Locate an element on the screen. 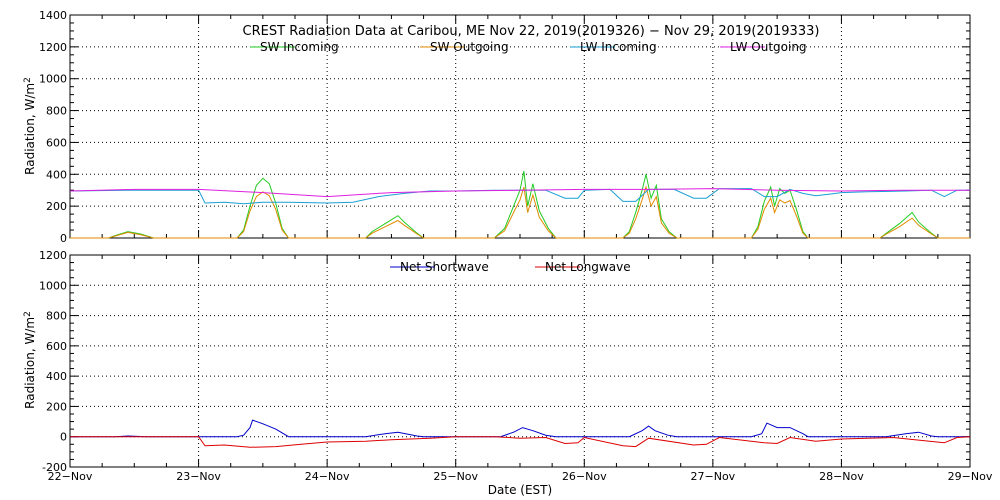 The width and height of the screenshot is (1000, 500). x-tick-label: 22−Nov is located at coordinates (70, 476).